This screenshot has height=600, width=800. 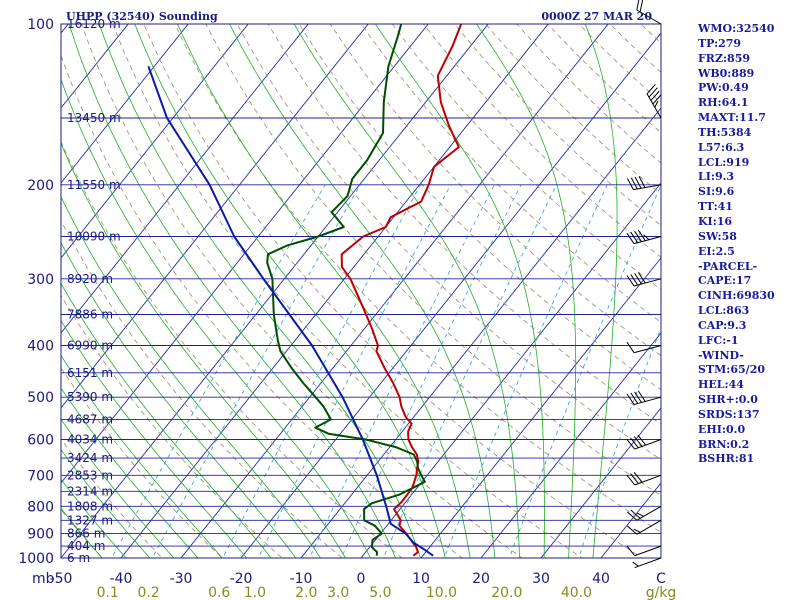 What do you see at coordinates (576, 592) in the screenshot?
I see `mixing-ratio-label: 40.0` at bounding box center [576, 592].